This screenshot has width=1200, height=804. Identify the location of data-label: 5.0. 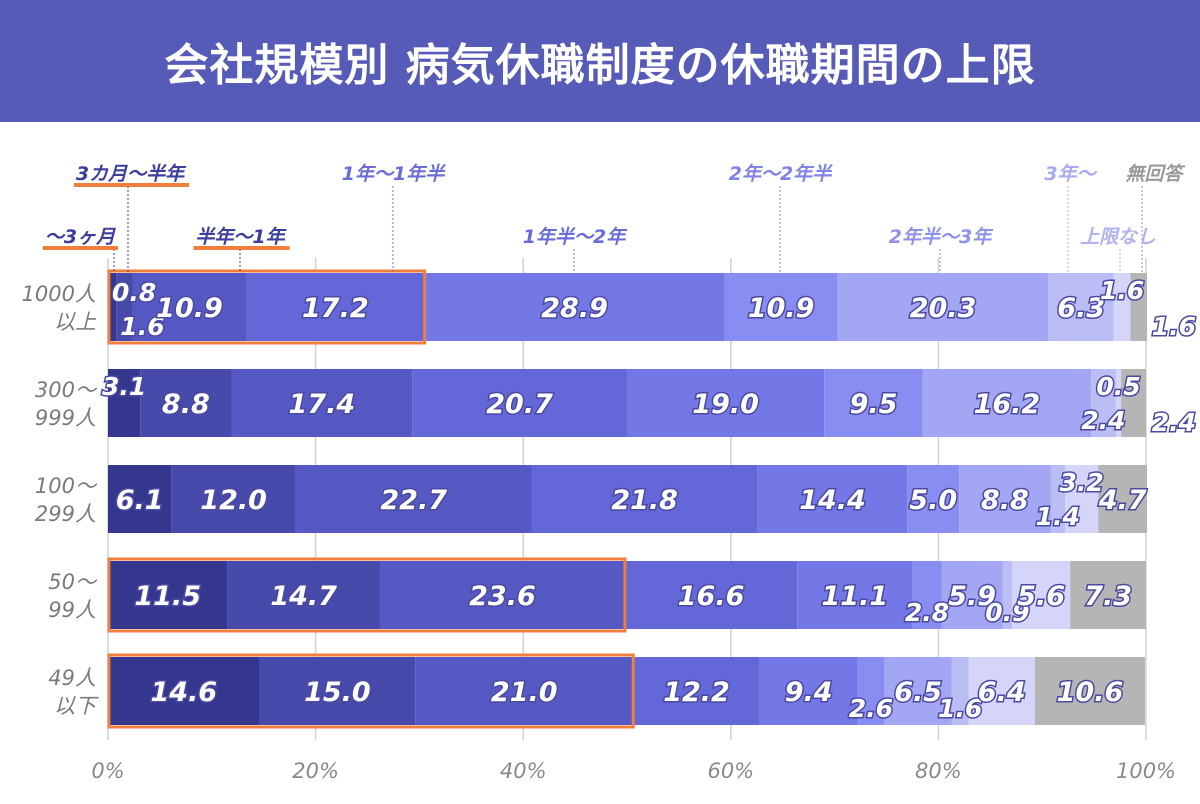
(933, 500).